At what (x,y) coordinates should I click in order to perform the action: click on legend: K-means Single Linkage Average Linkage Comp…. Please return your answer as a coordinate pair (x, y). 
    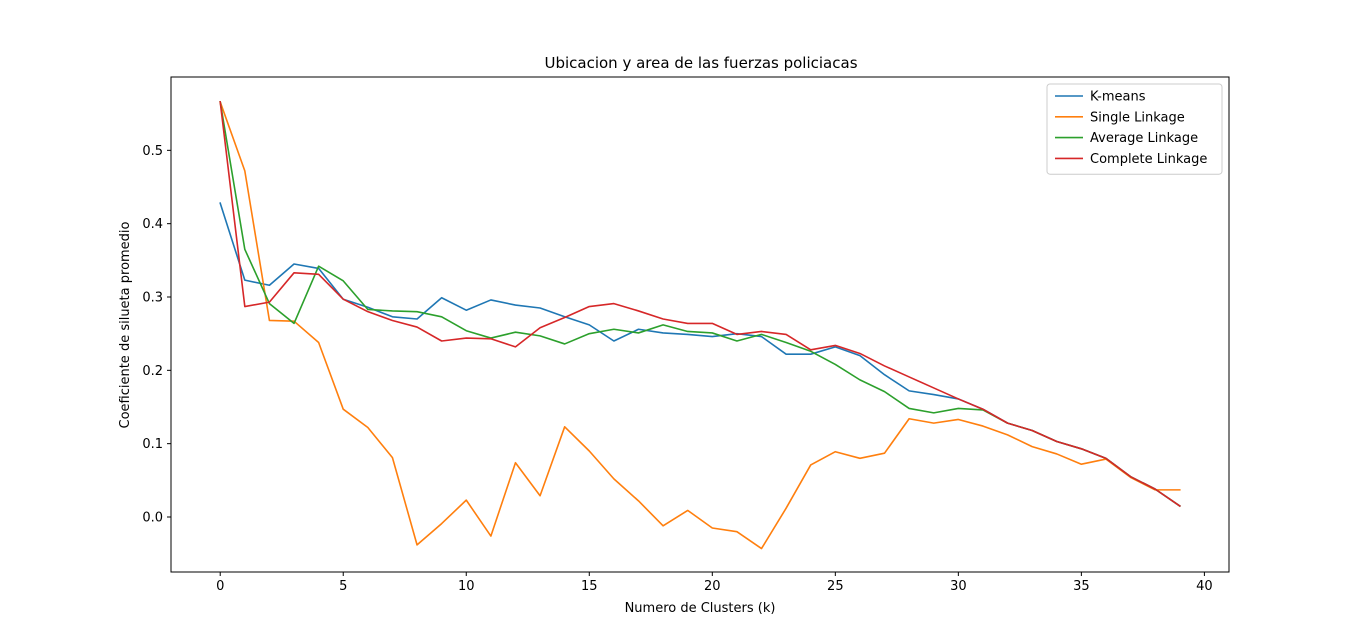
    Looking at the image, I should click on (1134, 129).